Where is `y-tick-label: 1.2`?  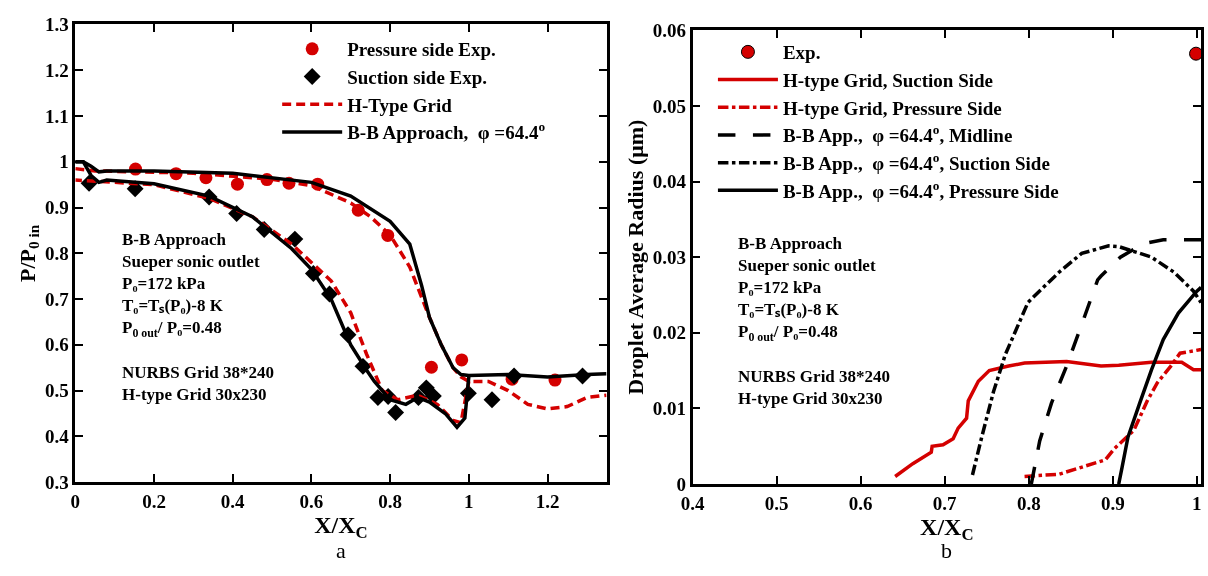 y-tick-label: 1.2 is located at coordinates (57, 70).